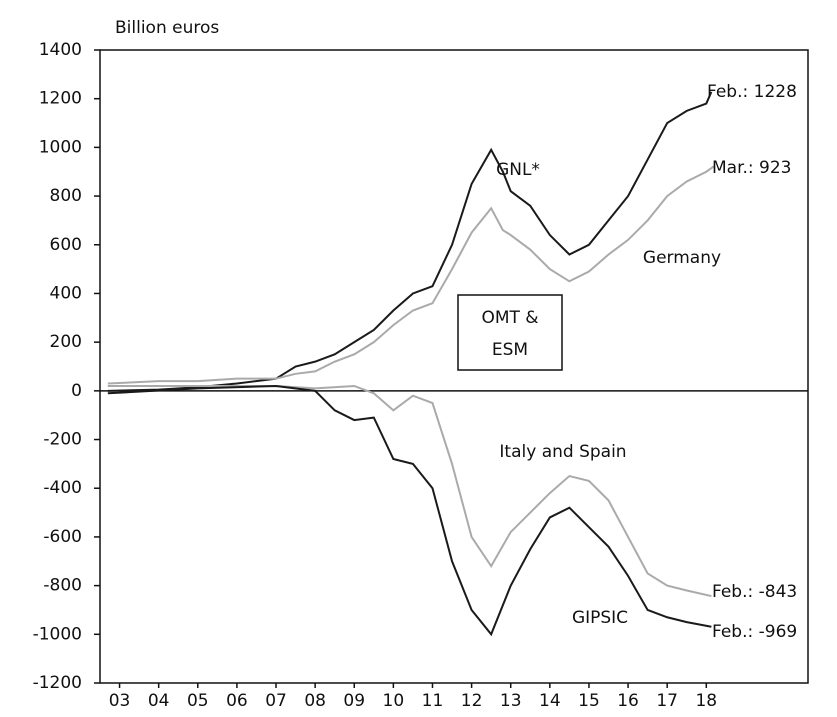 This screenshot has width=837, height=717. Describe the element at coordinates (76, 391) in the screenshot. I see `y-tick-label: 0` at that location.